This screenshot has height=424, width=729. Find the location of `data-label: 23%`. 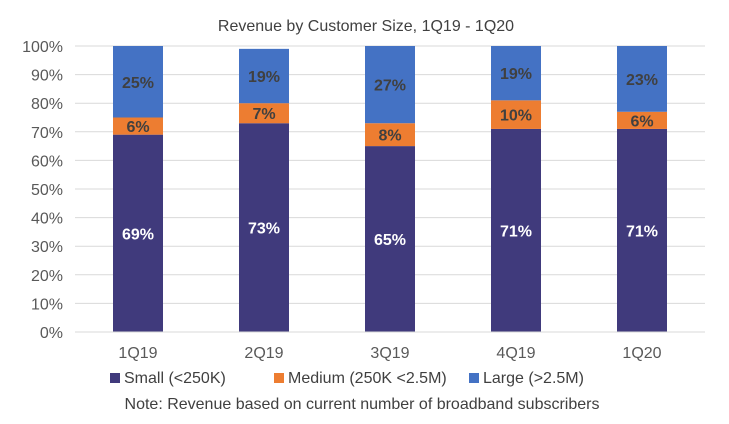

data-label: 23% is located at coordinates (642, 80).